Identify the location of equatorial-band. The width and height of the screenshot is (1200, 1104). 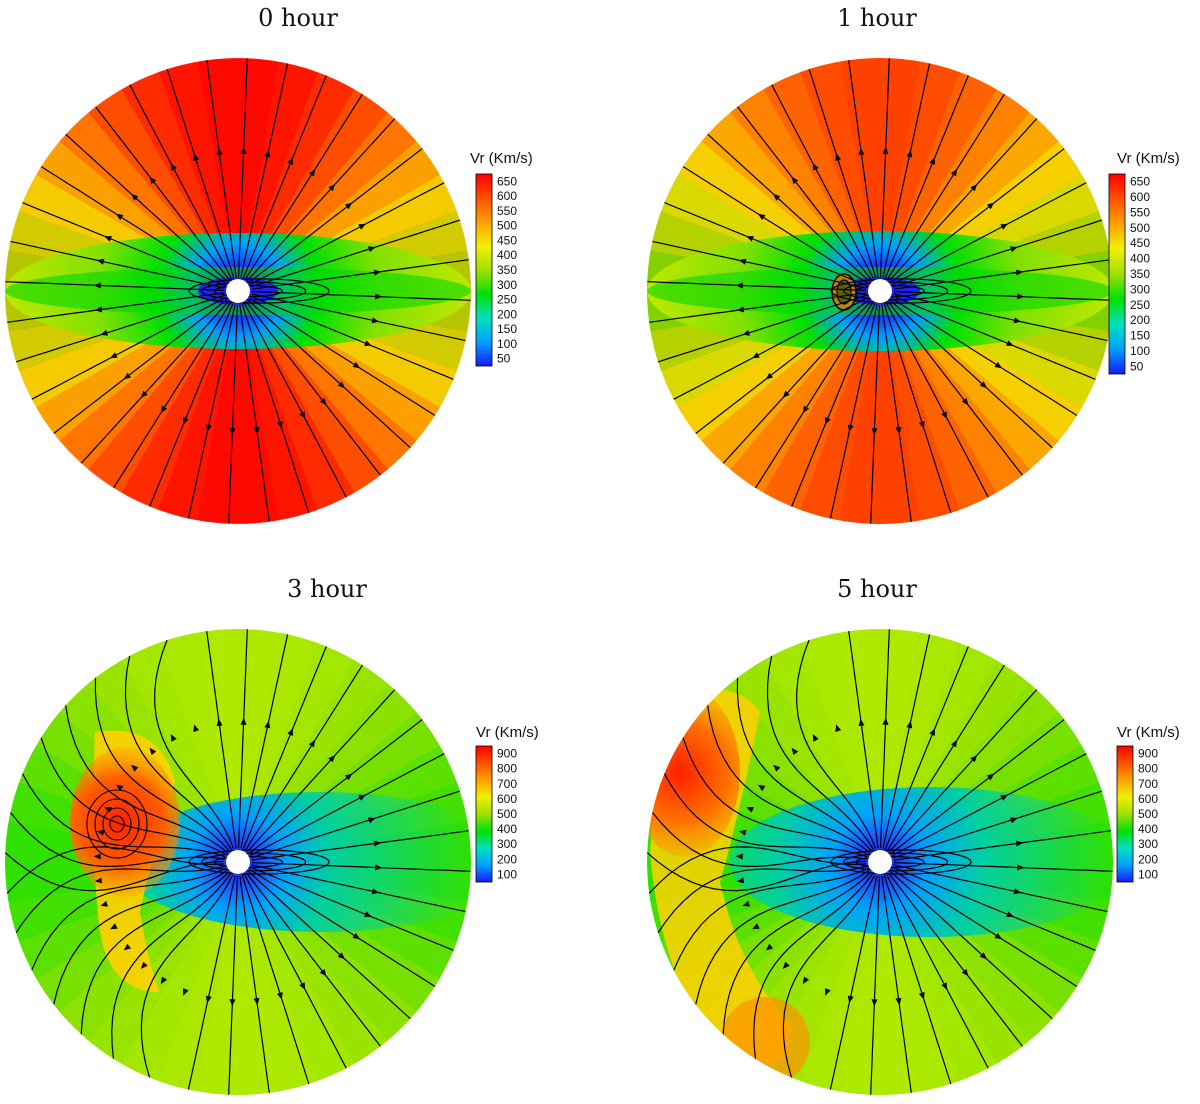
(921, 862).